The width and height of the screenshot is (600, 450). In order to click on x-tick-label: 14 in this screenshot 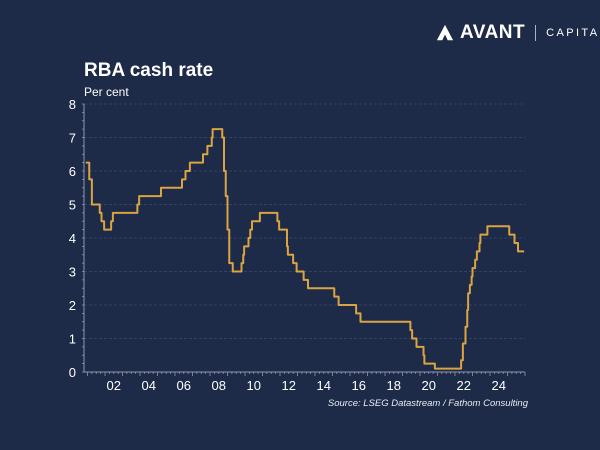, I will do `click(324, 385)`.